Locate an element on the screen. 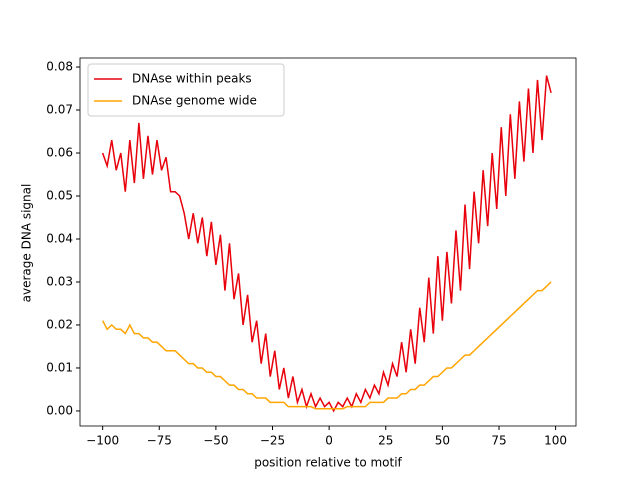 Image resolution: width=640 pixels, height=480 pixels. x-tick-label: 25 is located at coordinates (385, 441).